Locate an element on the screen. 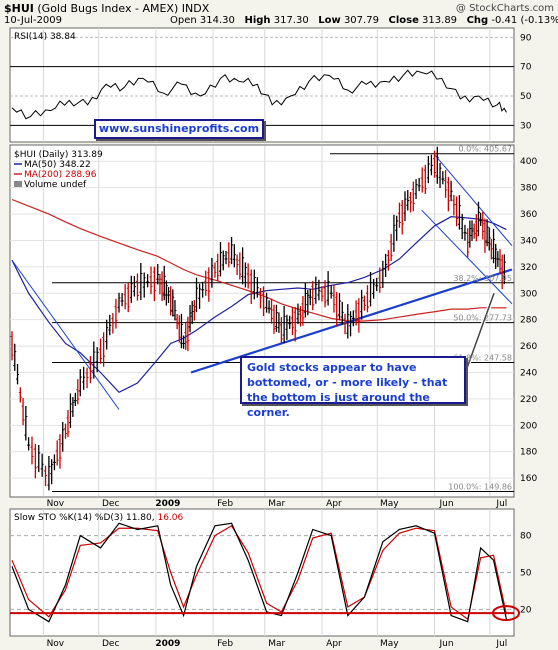 The width and height of the screenshot is (558, 650). highlight-circle is located at coordinates (506, 613).